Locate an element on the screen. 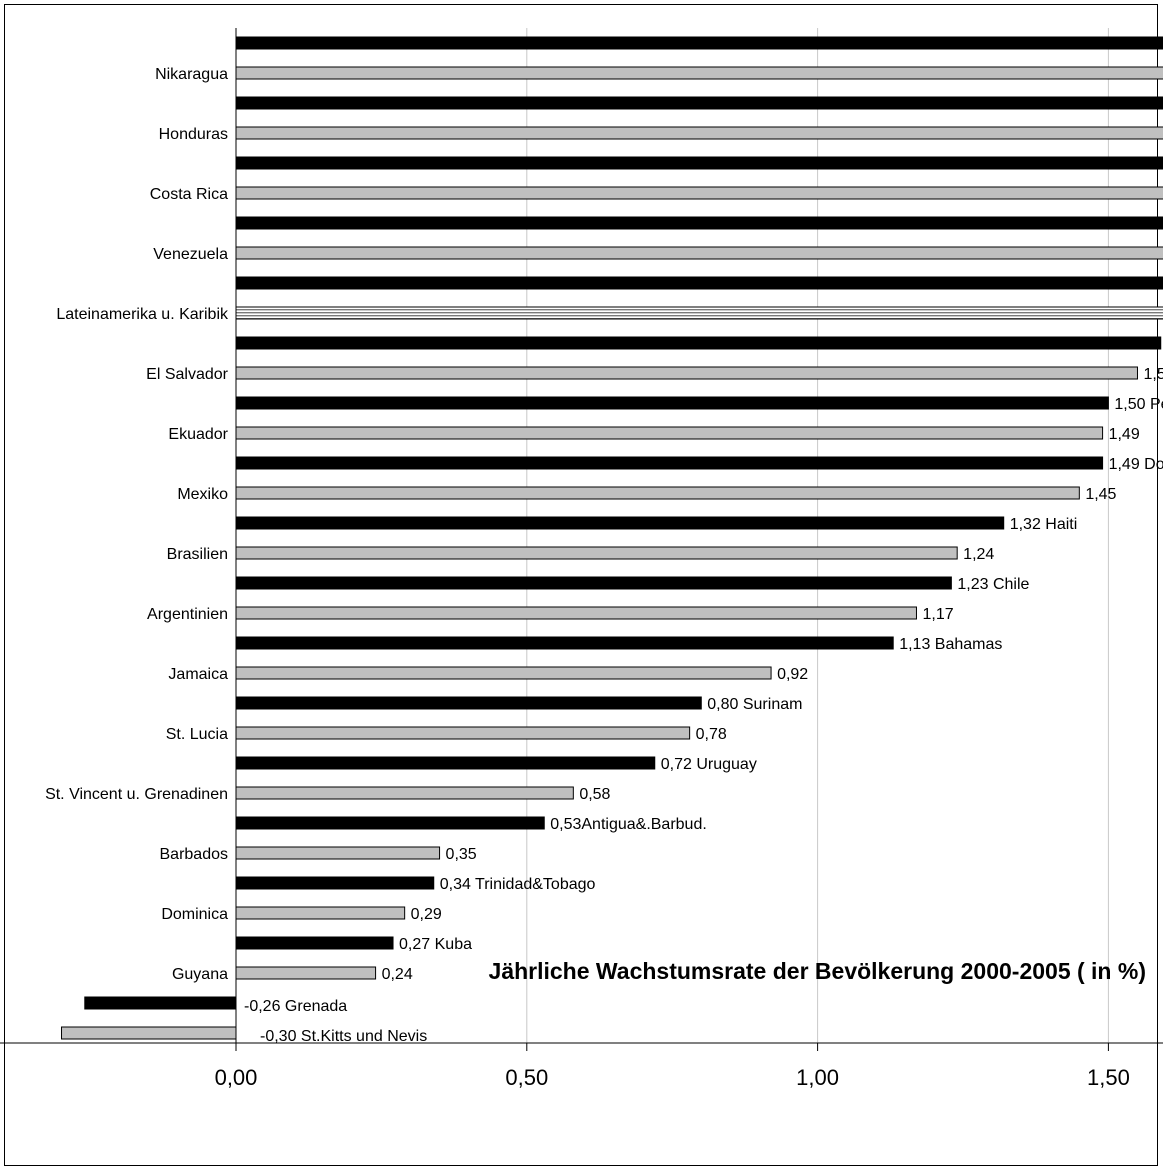 This screenshot has width=1163, height=1171. data-label: 0,35 is located at coordinates (461, 854).